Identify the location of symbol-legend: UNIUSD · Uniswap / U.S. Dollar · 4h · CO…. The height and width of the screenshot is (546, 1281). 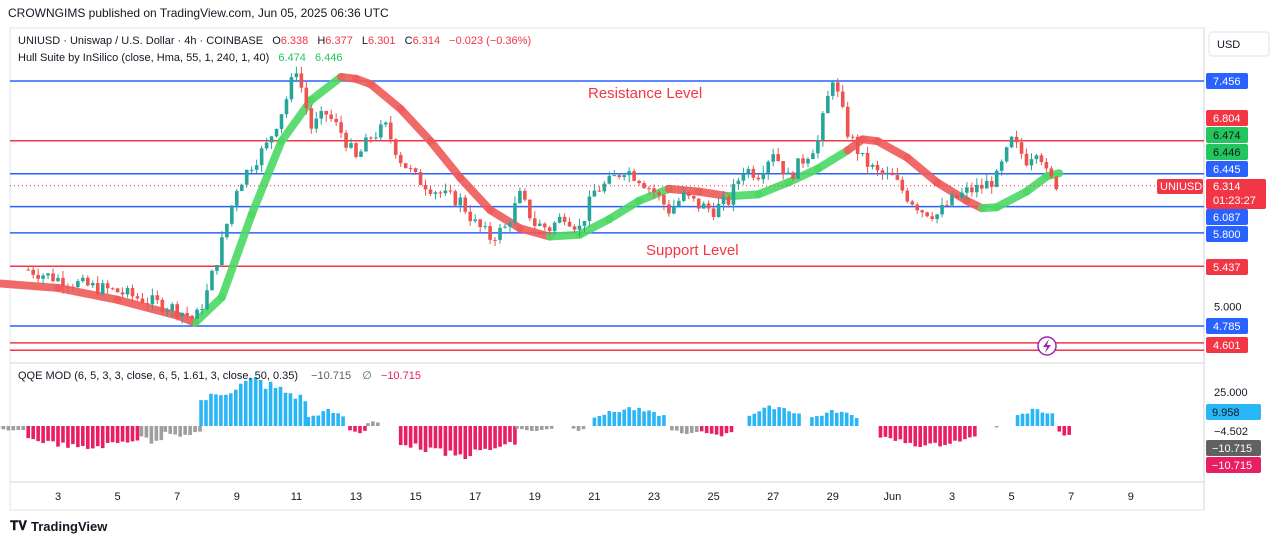
(274, 41).